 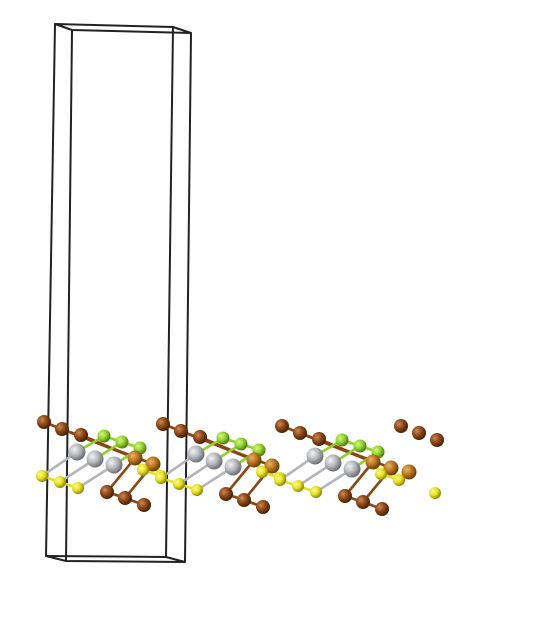 I want to click on atom-layer, so click(x=240, y=465).